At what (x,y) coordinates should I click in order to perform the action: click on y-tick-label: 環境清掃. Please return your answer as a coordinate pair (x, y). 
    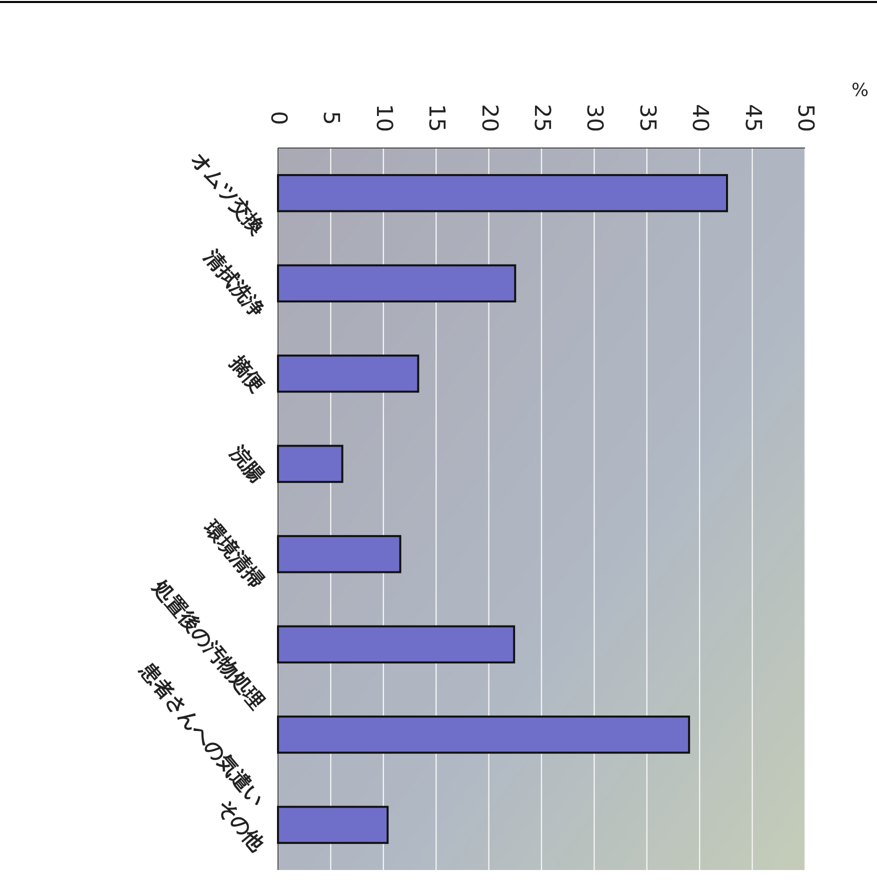
    Looking at the image, I should click on (234, 553).